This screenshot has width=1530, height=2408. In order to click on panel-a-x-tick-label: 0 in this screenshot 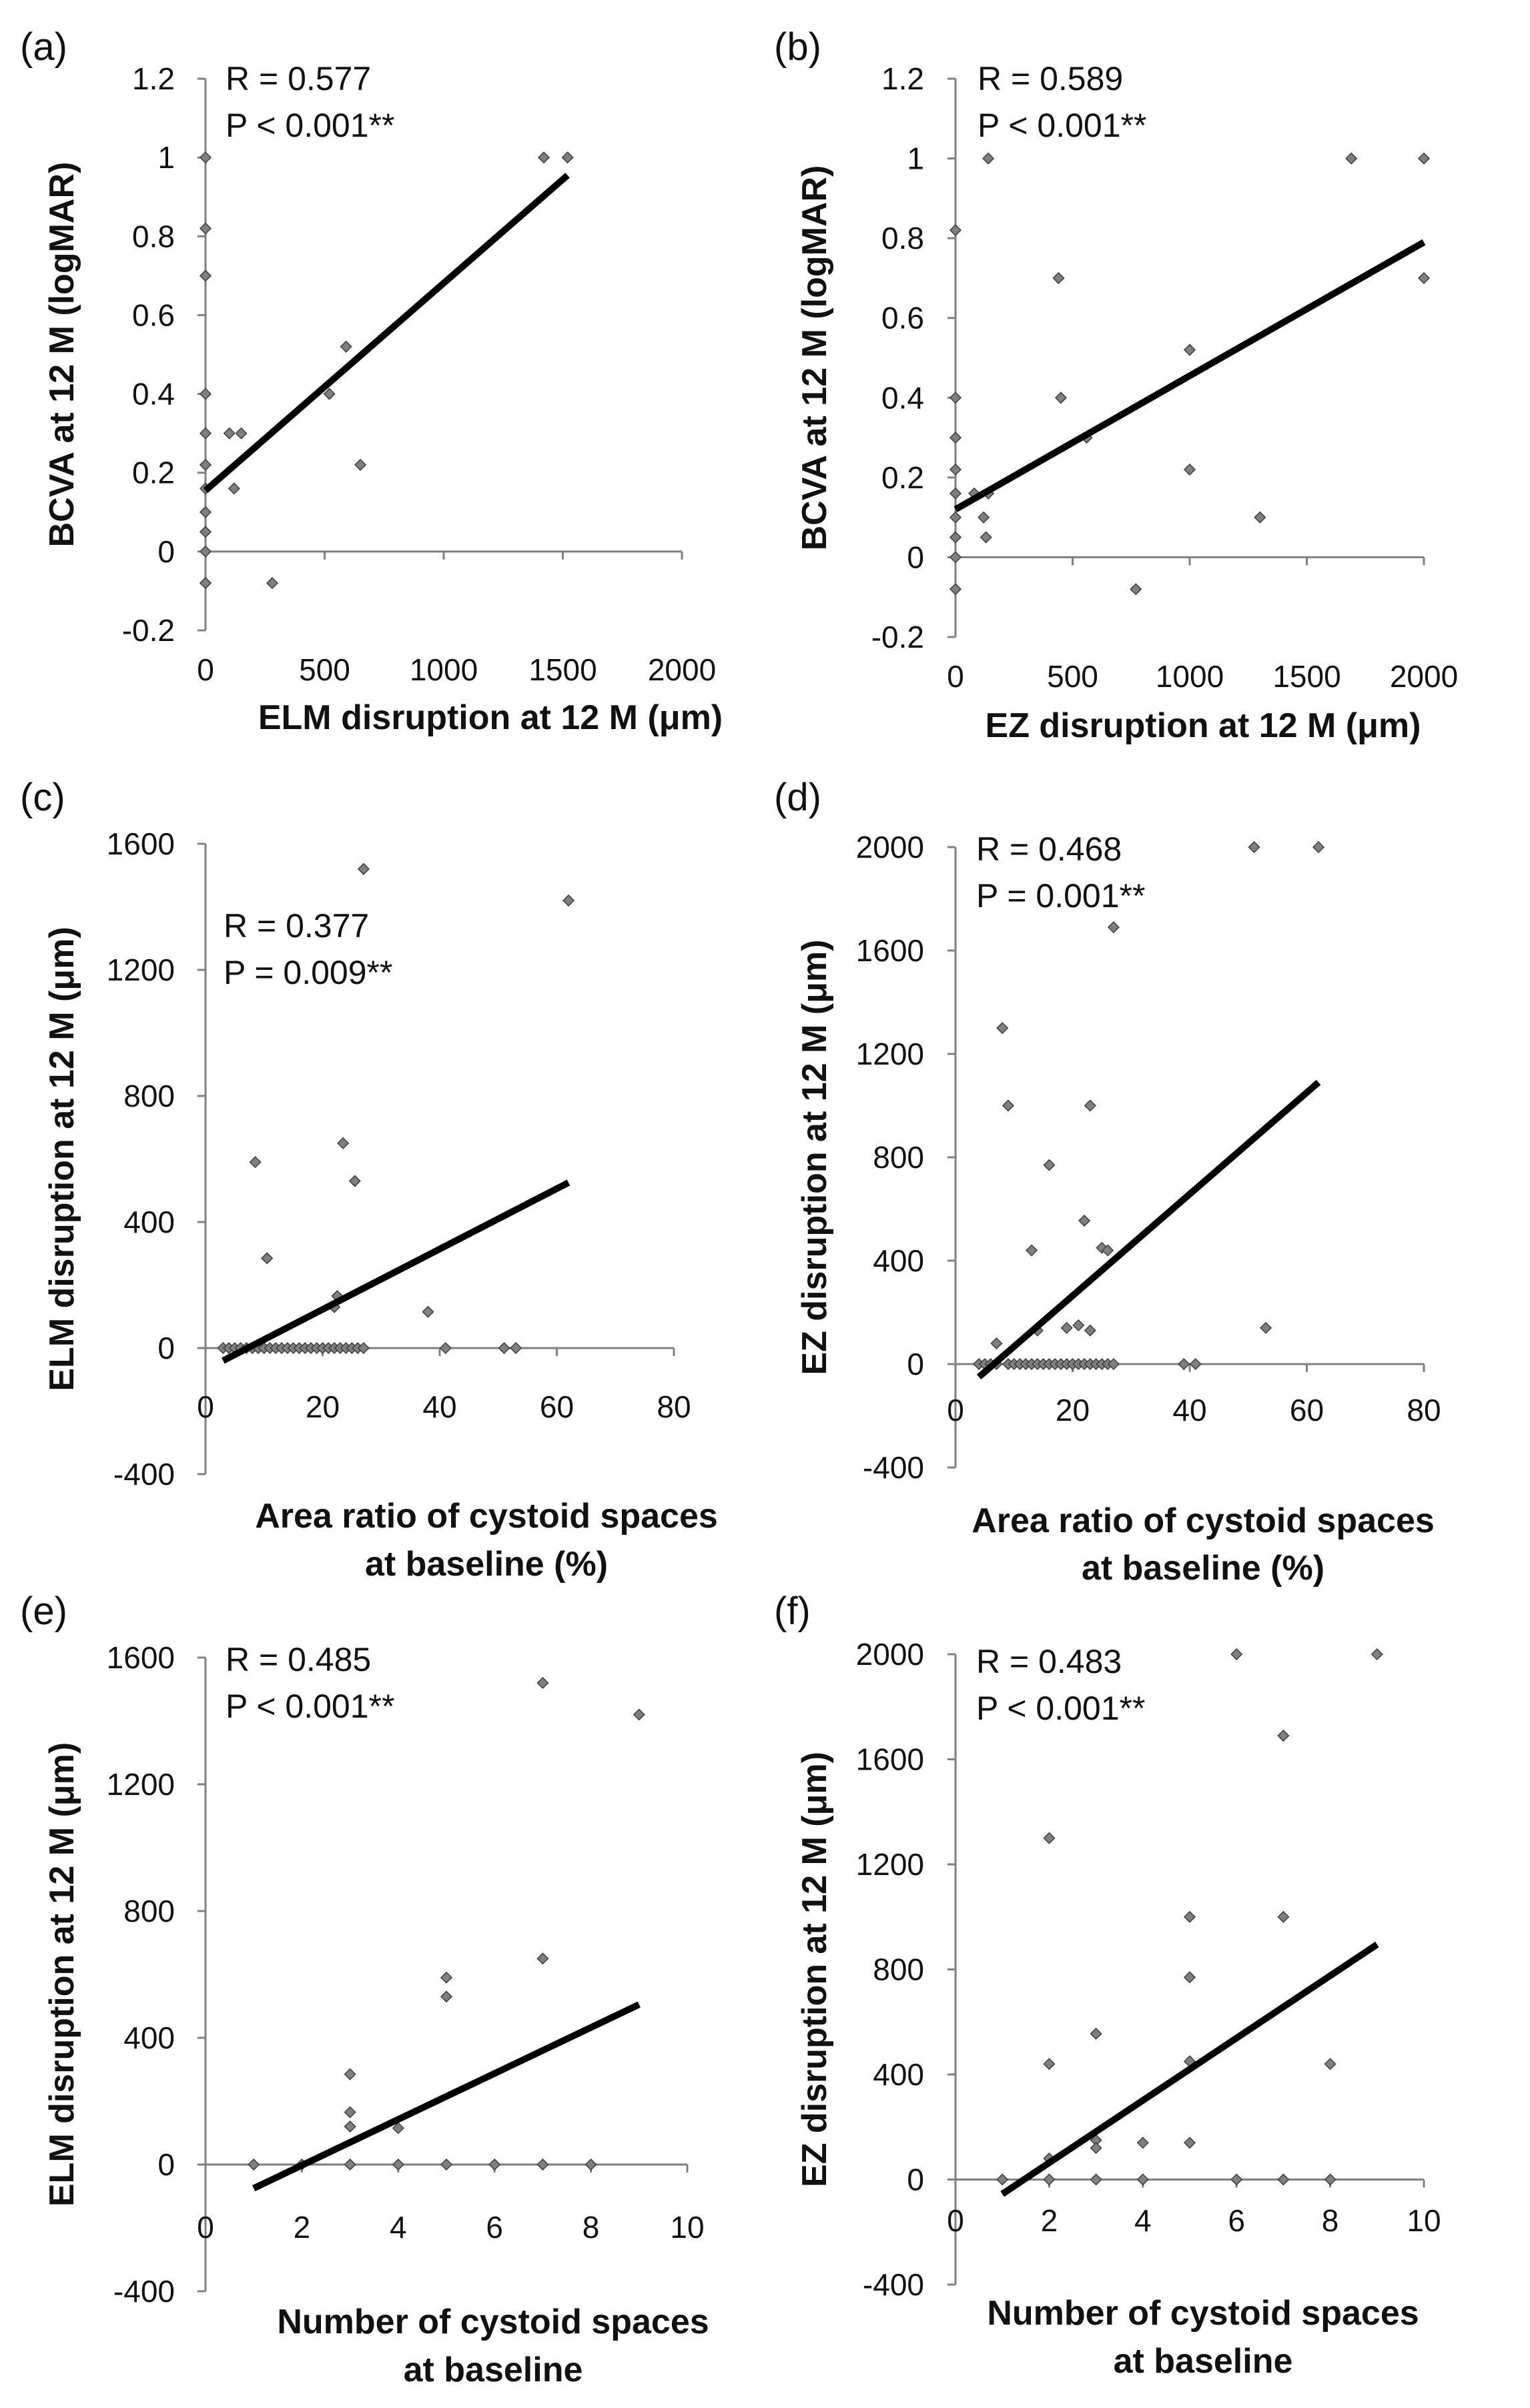, I will do `click(205, 669)`.